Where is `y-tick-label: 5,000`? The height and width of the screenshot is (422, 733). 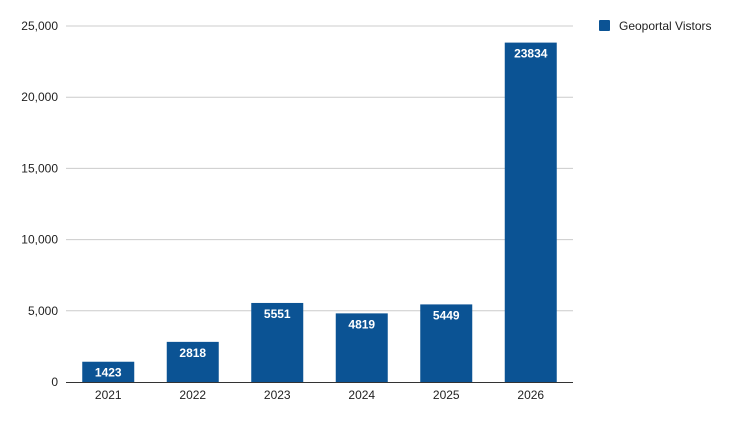
y-tick-label: 5,000 is located at coordinates (43, 311).